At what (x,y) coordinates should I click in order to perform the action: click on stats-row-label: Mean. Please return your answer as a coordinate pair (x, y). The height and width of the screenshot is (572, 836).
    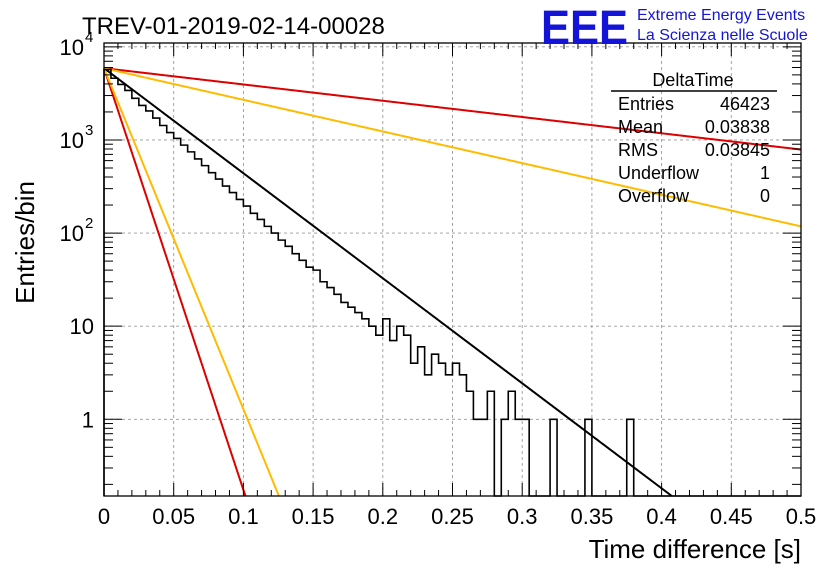
    Looking at the image, I should click on (640, 127).